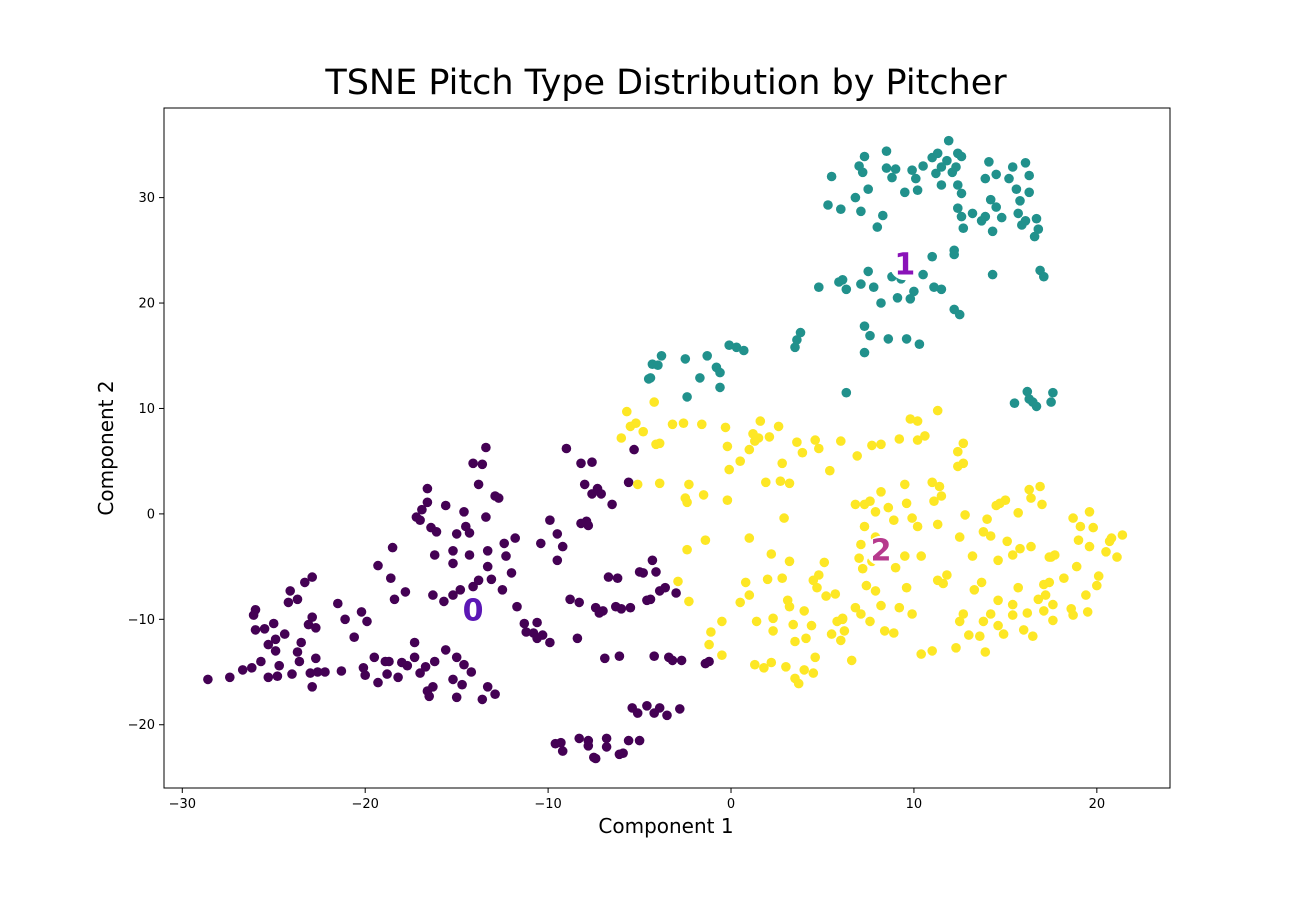 This screenshot has height=900, width=1300. What do you see at coordinates (637, 800) in the screenshot?
I see `x-axis: −30 −20 −10 0 10 20` at bounding box center [637, 800].